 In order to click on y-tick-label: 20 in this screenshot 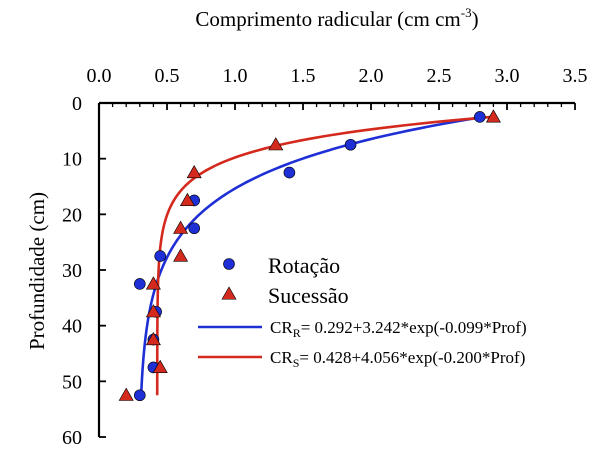, I will do `click(72, 215)`.